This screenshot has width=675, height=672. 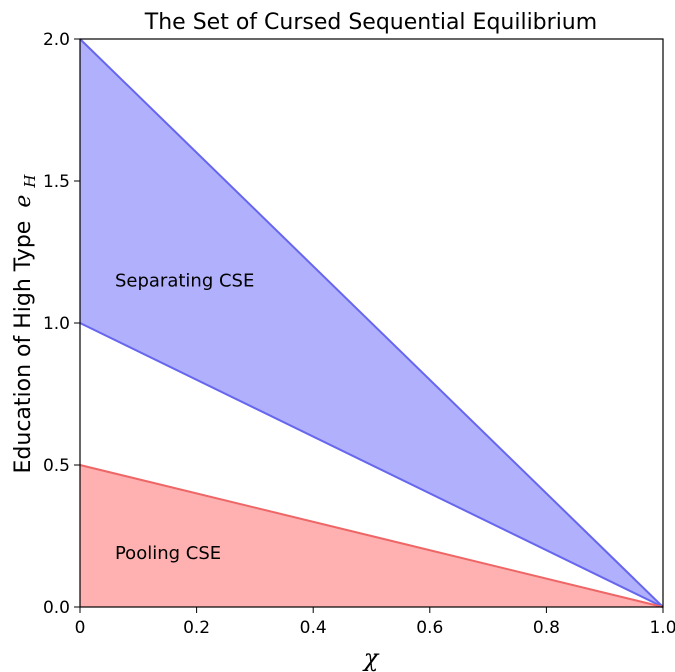 What do you see at coordinates (80, 628) in the screenshot?
I see `x-tick-label: 0` at bounding box center [80, 628].